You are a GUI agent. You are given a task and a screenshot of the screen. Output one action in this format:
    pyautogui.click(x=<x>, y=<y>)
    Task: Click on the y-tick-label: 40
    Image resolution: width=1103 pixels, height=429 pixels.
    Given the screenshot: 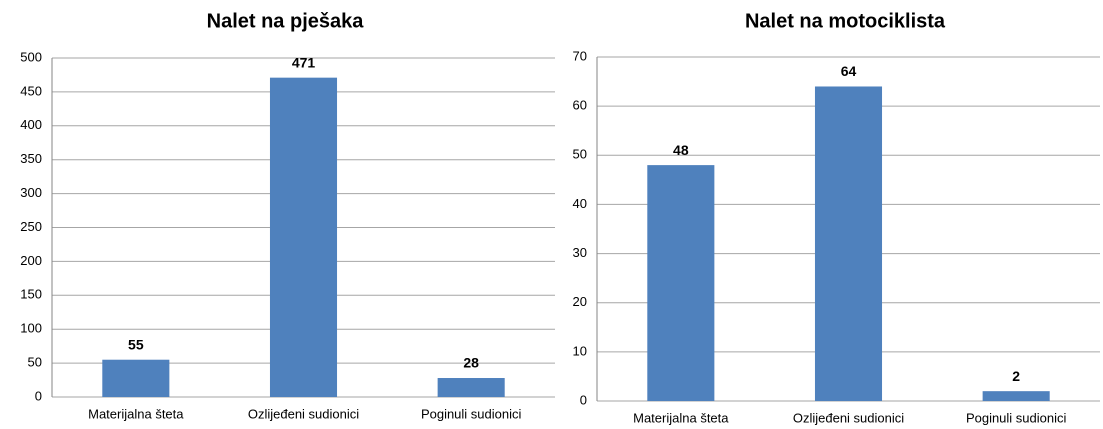 What is the action you would take?
    pyautogui.click(x=580, y=203)
    